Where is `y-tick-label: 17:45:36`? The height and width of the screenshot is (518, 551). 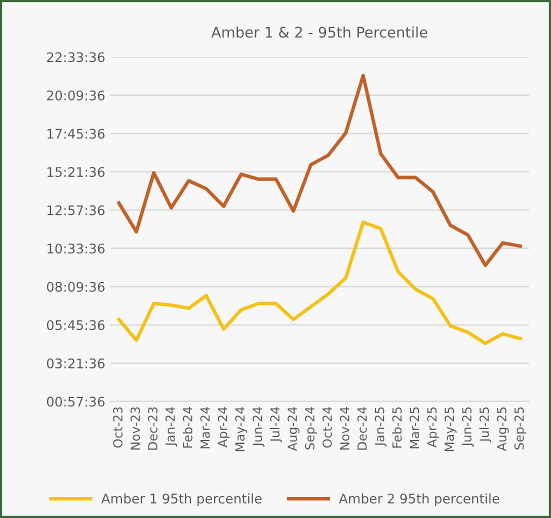 y-tick-label: 17:45:36 is located at coordinates (76, 133).